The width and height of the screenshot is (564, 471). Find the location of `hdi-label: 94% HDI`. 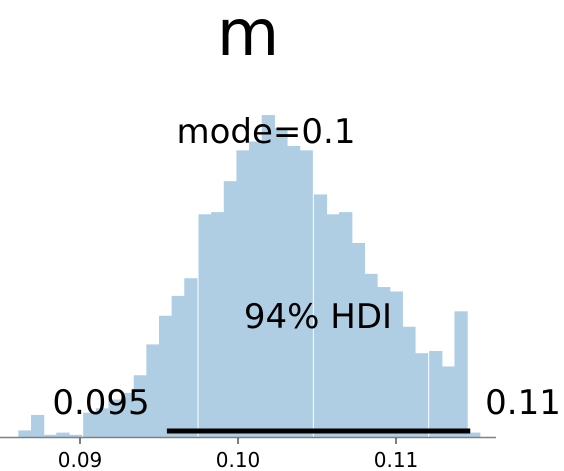

hdi-label: 94% HDI is located at coordinates (318, 317).